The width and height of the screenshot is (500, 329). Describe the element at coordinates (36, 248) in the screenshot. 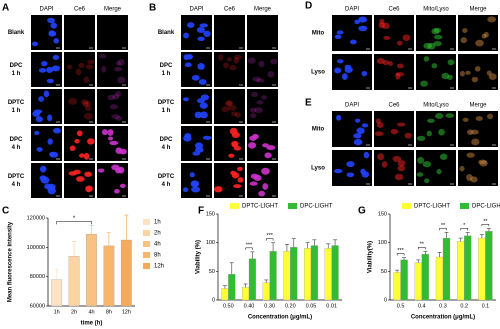

I see `y-tick-label: 100000` at that location.